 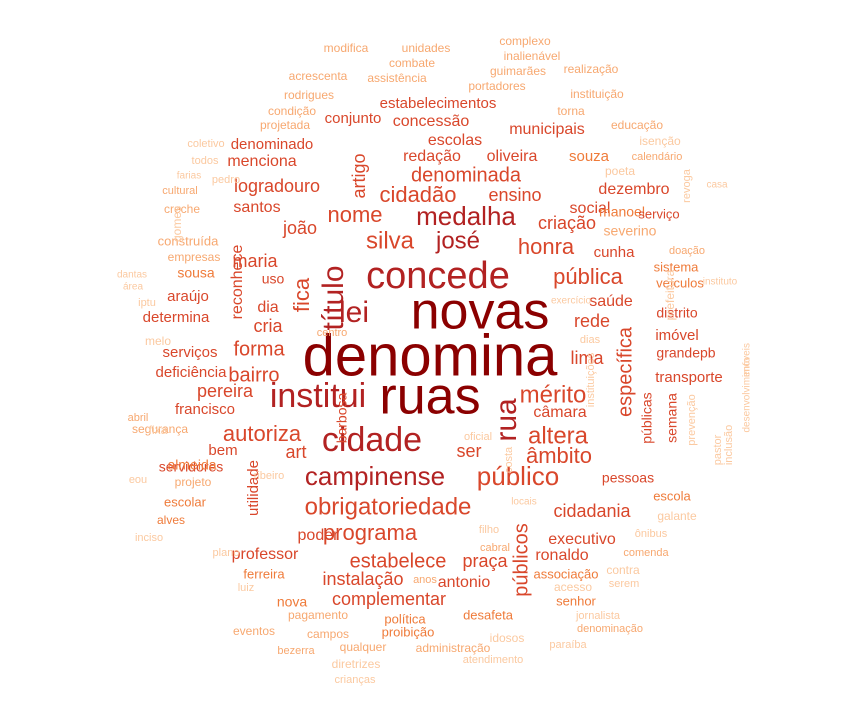 I want to click on cloud-word: acesso, so click(x=573, y=587).